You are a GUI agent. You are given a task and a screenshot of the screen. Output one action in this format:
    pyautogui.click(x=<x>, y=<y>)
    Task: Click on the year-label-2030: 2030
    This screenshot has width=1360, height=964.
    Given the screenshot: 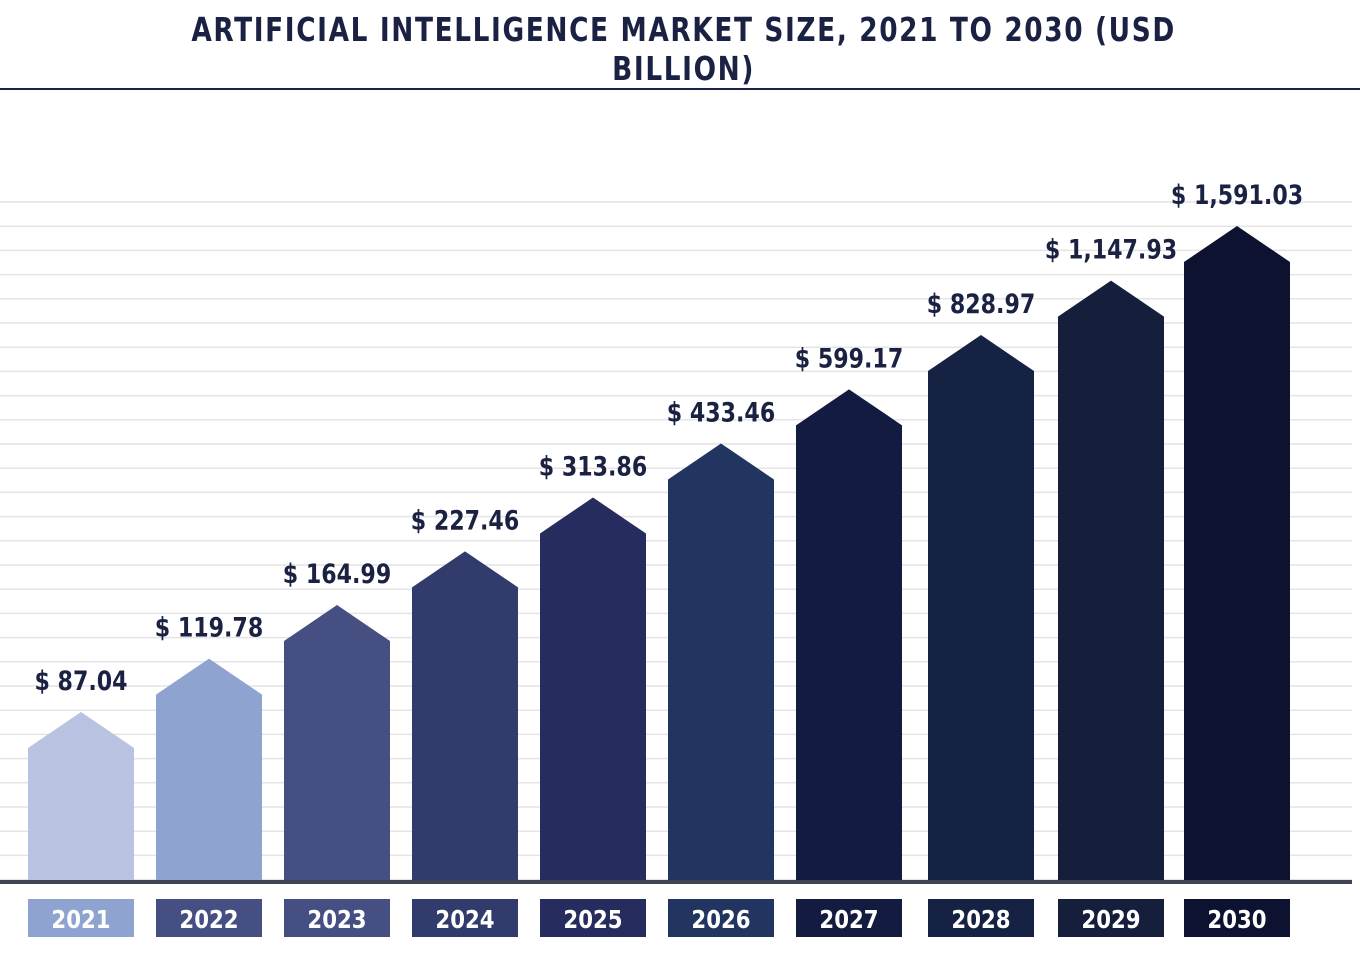 What is the action you would take?
    pyautogui.click(x=1236, y=919)
    